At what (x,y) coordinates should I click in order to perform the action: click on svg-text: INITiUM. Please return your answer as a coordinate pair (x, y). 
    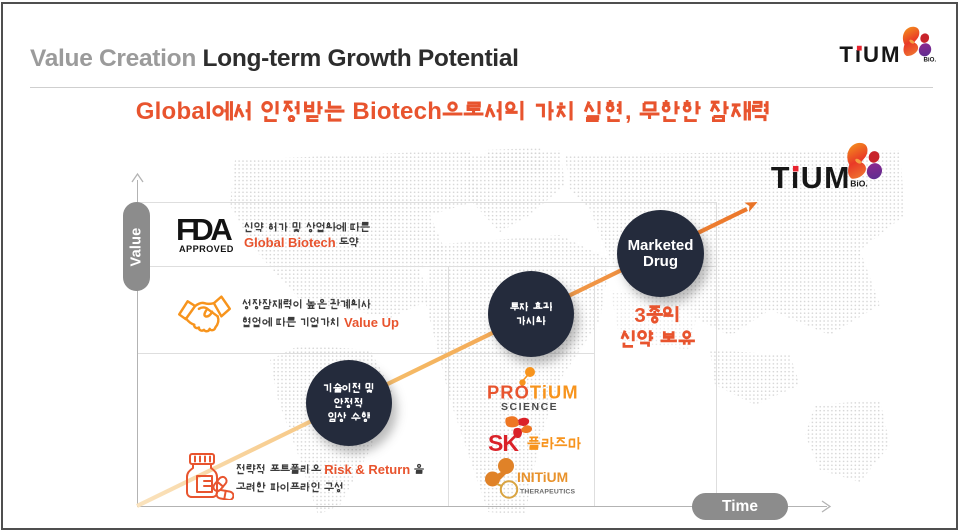
    Looking at the image, I should click on (542, 477).